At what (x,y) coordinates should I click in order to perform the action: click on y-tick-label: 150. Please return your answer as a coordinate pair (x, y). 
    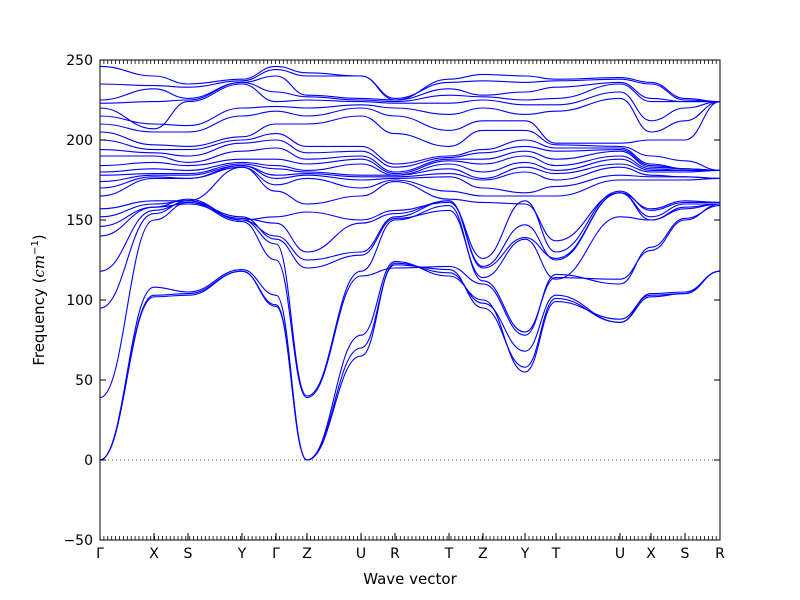
    Looking at the image, I should click on (79, 221).